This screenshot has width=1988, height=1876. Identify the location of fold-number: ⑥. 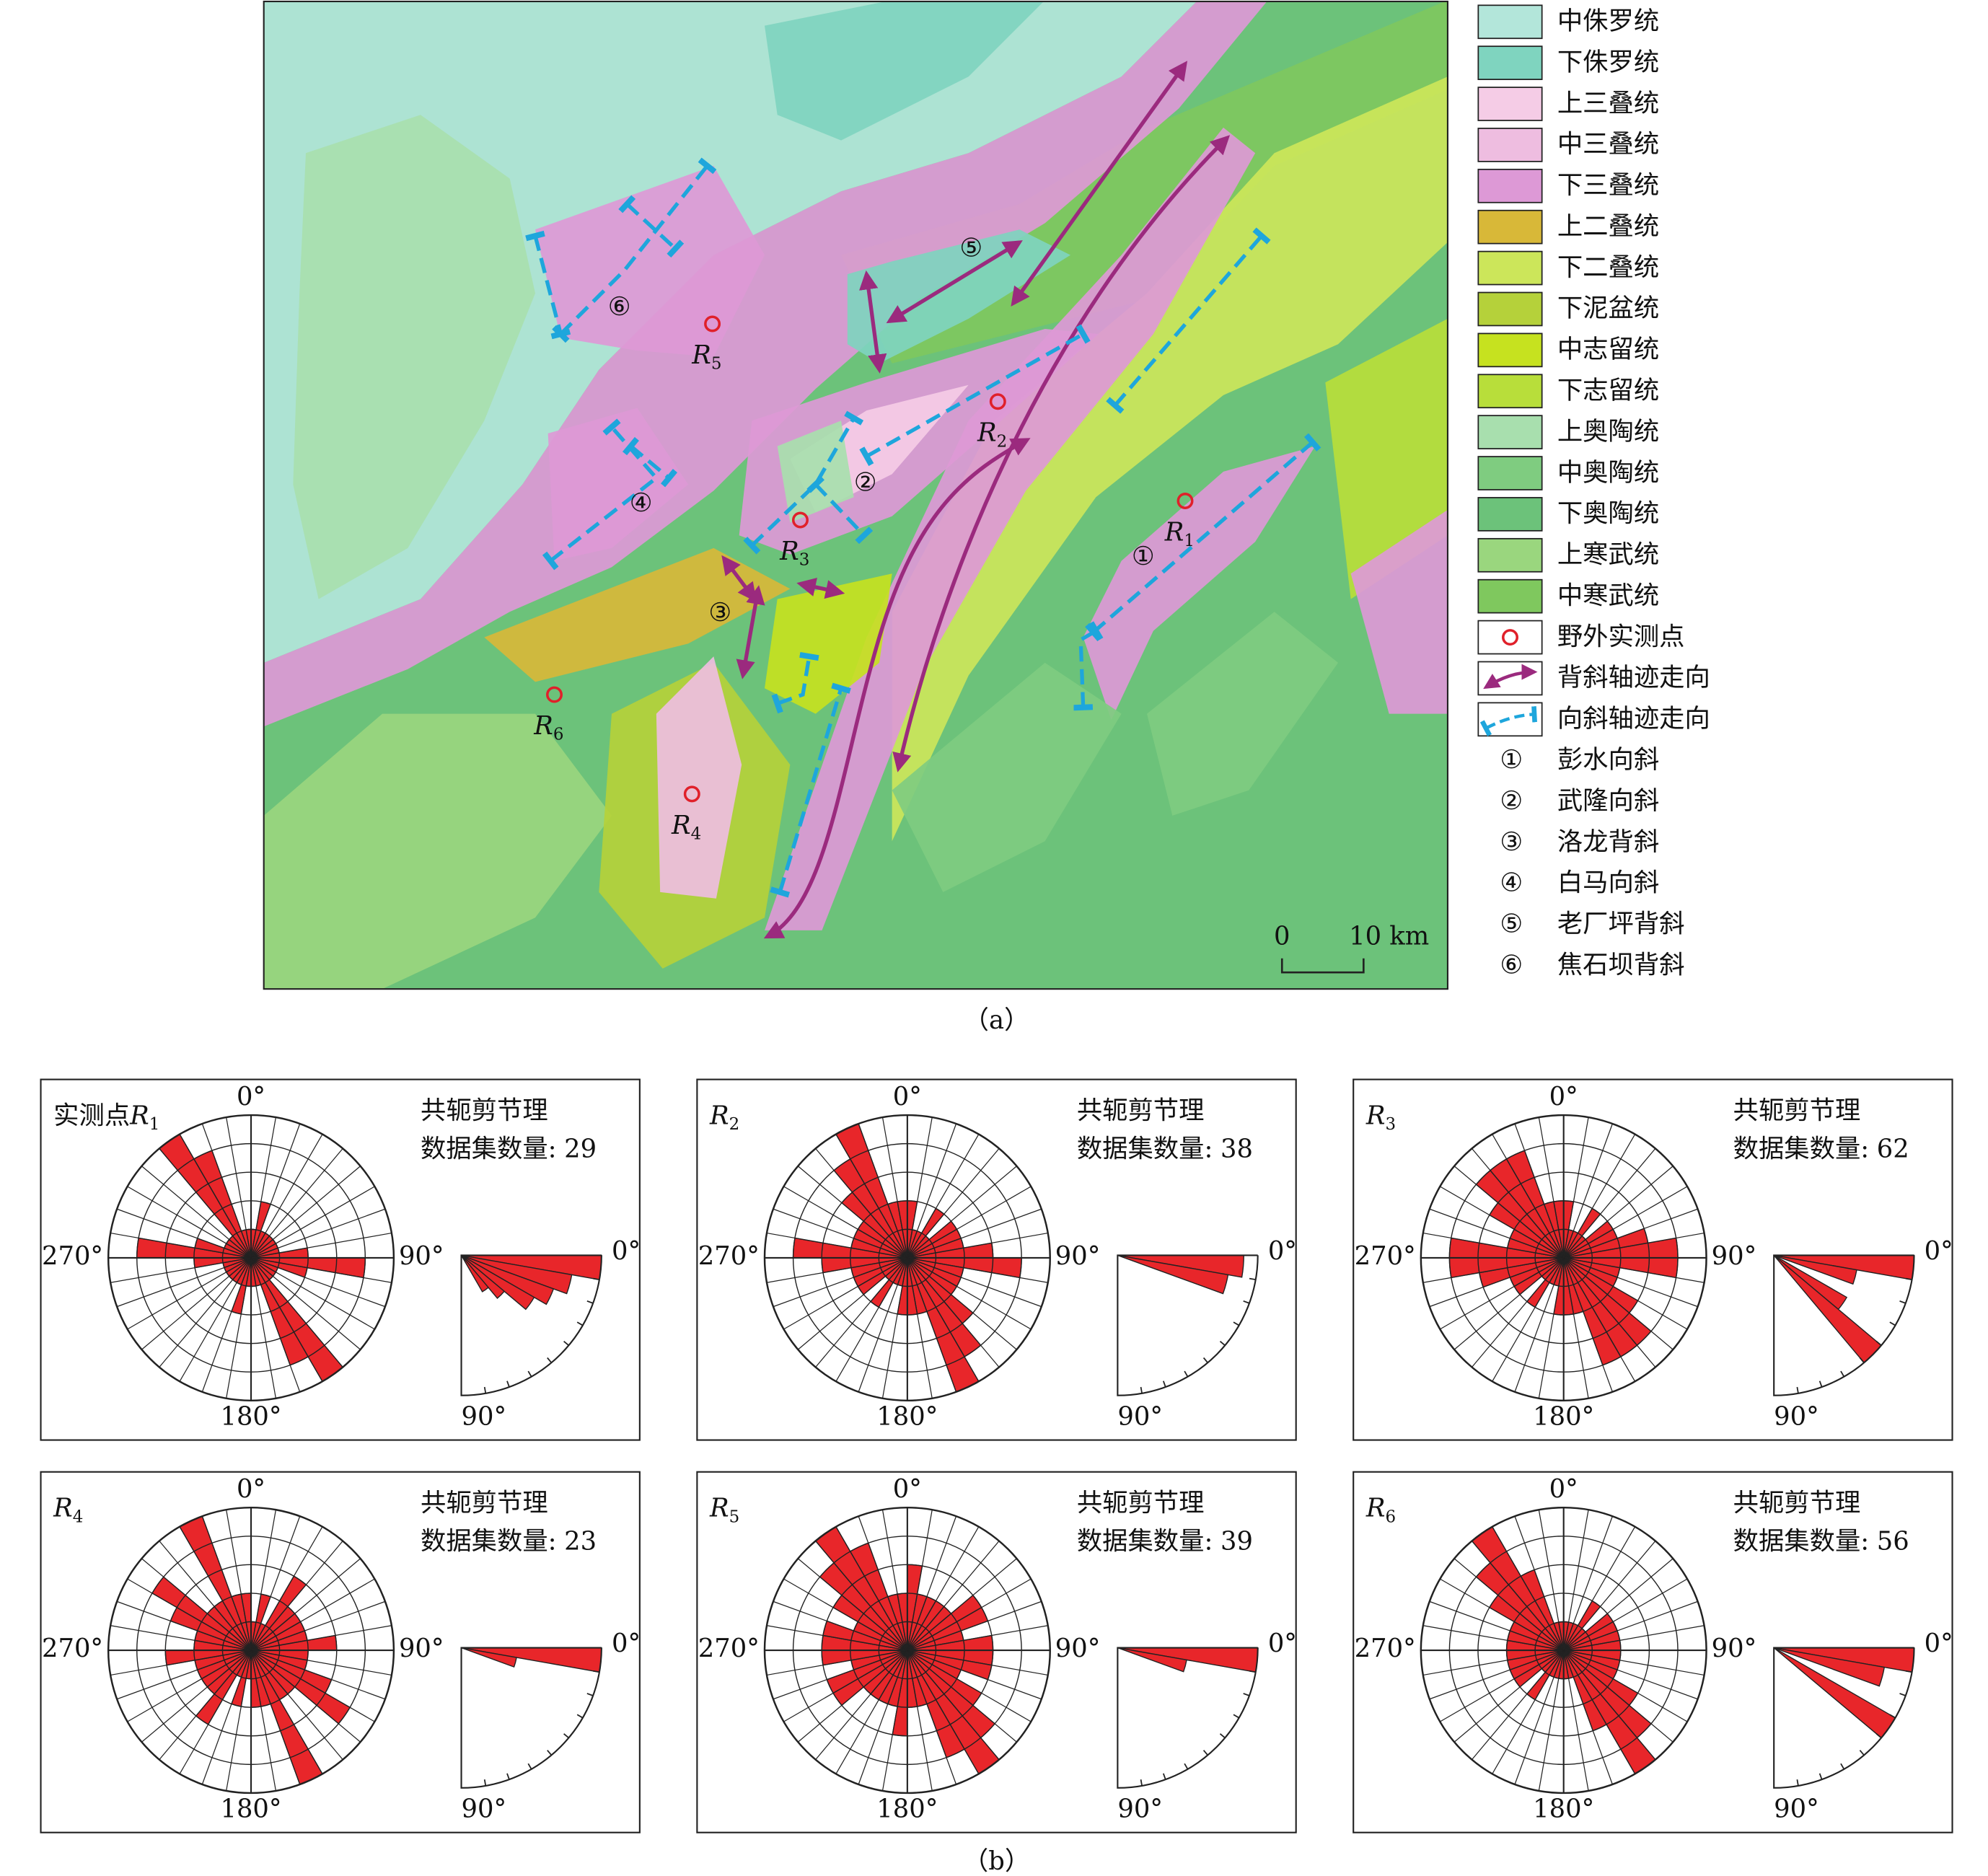
(619, 307).